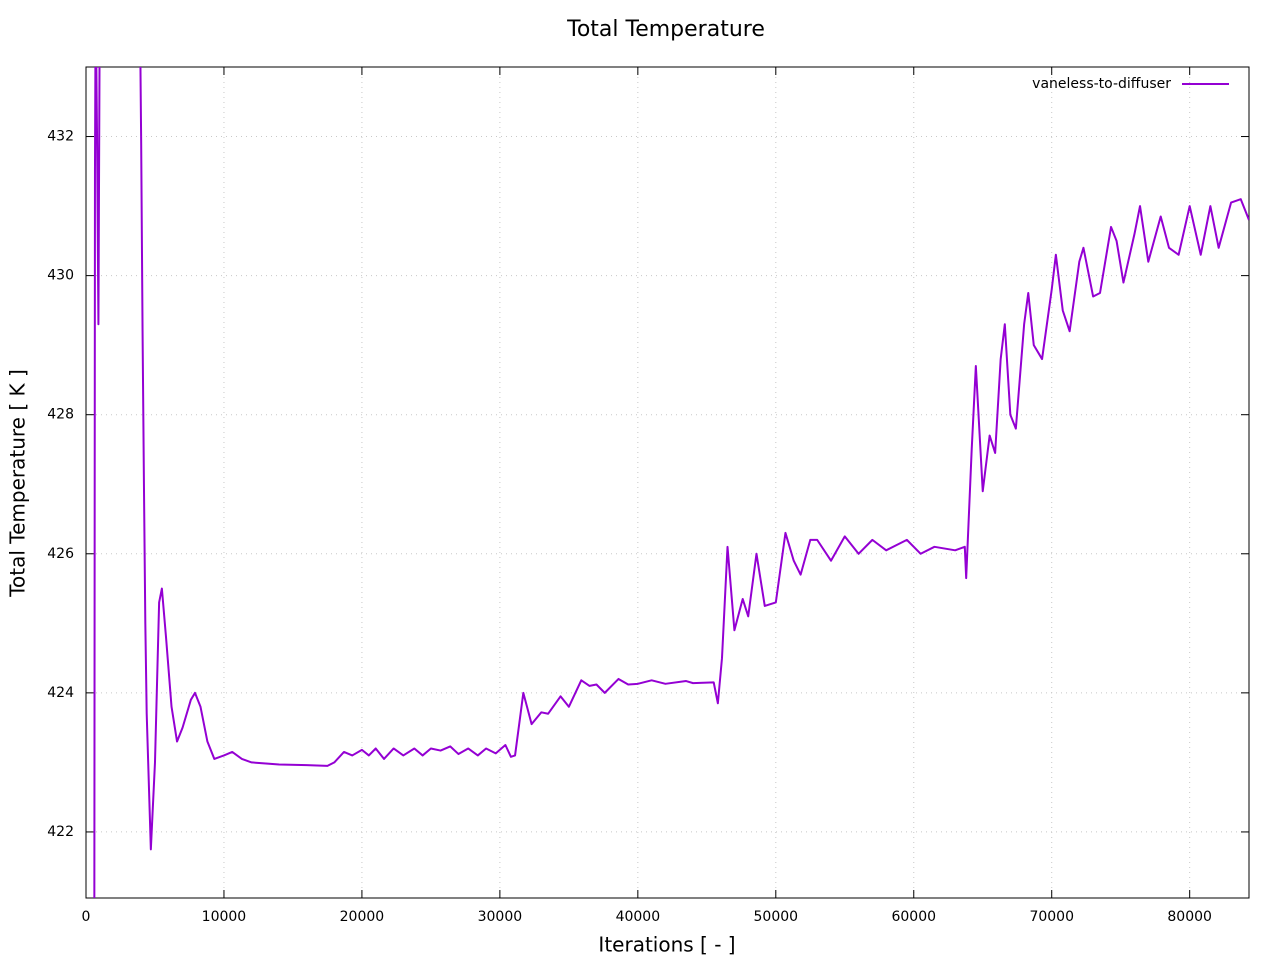 This screenshot has height=960, width=1280. Describe the element at coordinates (60, 832) in the screenshot. I see `y-tick-label: 422` at that location.